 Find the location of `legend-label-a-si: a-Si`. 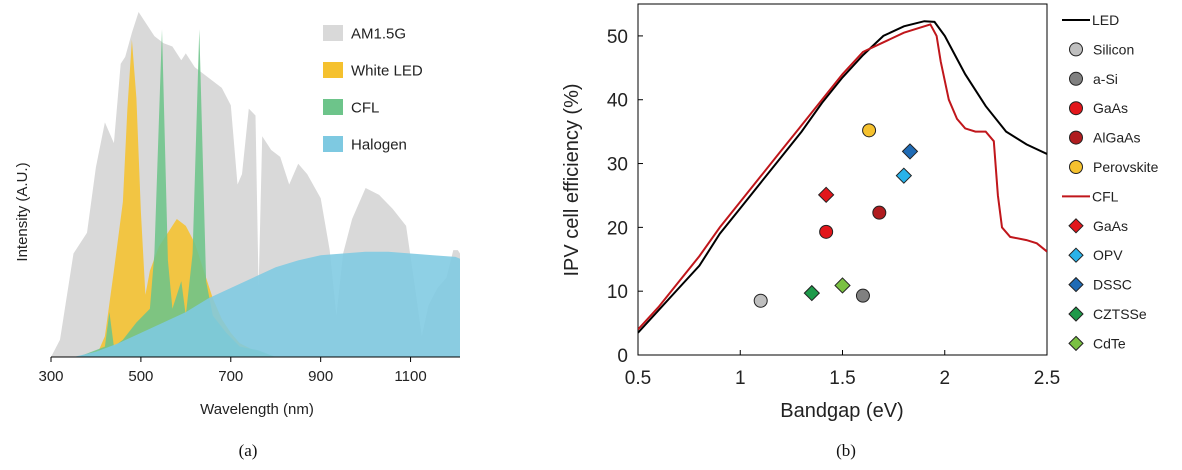

legend-label-a-si: a-Si is located at coordinates (1105, 79).